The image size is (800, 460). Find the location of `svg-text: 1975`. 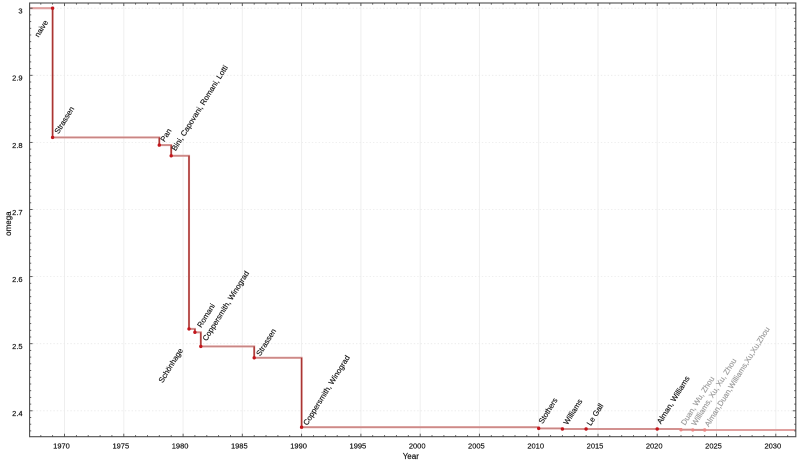

svg-text: 1975 is located at coordinates (120, 446).